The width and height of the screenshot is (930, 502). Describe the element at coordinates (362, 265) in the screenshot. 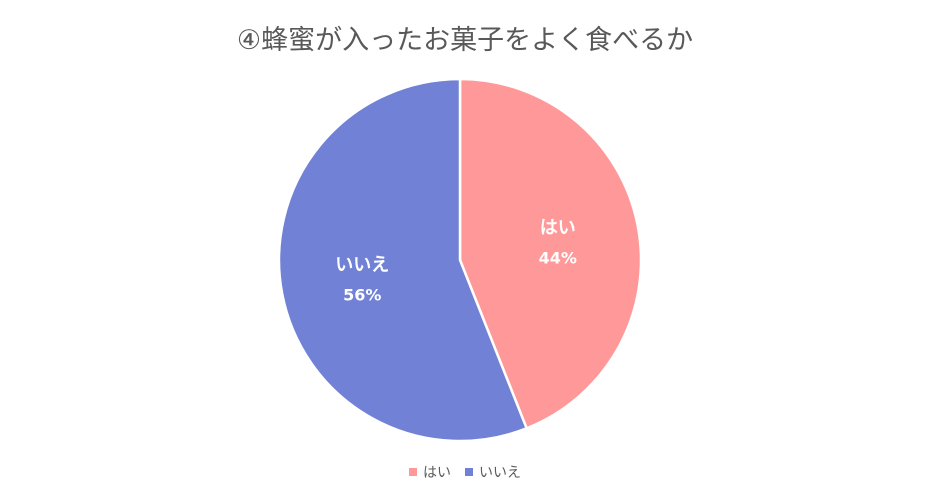

I see `slice-category-label-iie: いいえ` at that location.